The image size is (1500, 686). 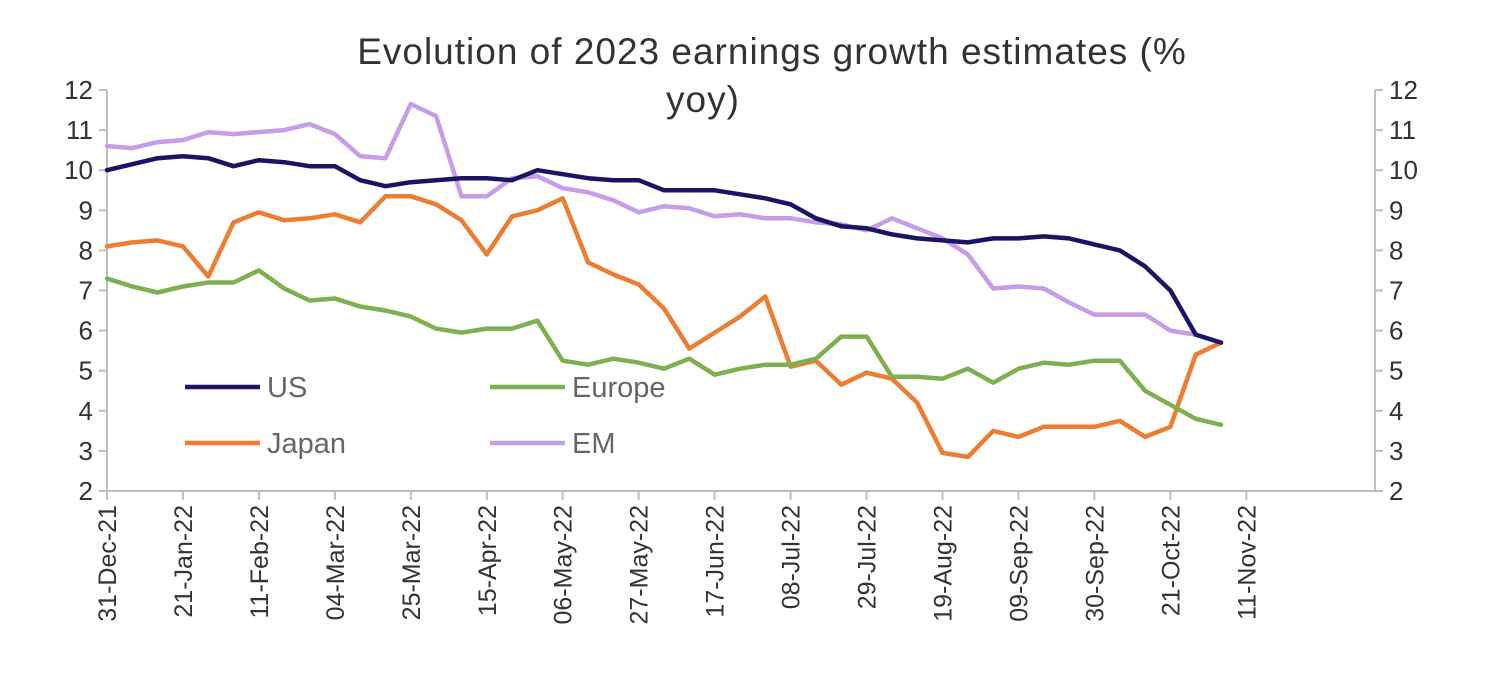 What do you see at coordinates (1396, 371) in the screenshot?
I see `y-tick-label-right: 5` at bounding box center [1396, 371].